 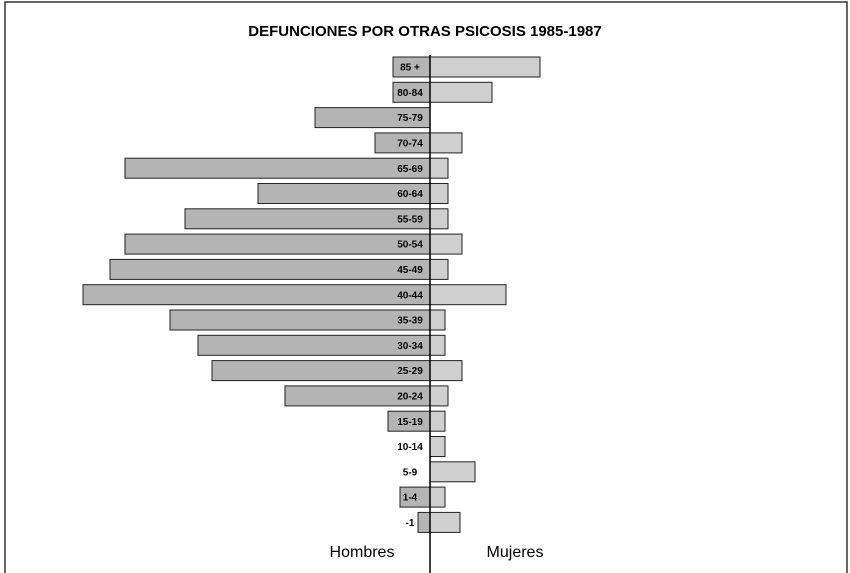 I want to click on age-label: 85 +, so click(x=410, y=68).